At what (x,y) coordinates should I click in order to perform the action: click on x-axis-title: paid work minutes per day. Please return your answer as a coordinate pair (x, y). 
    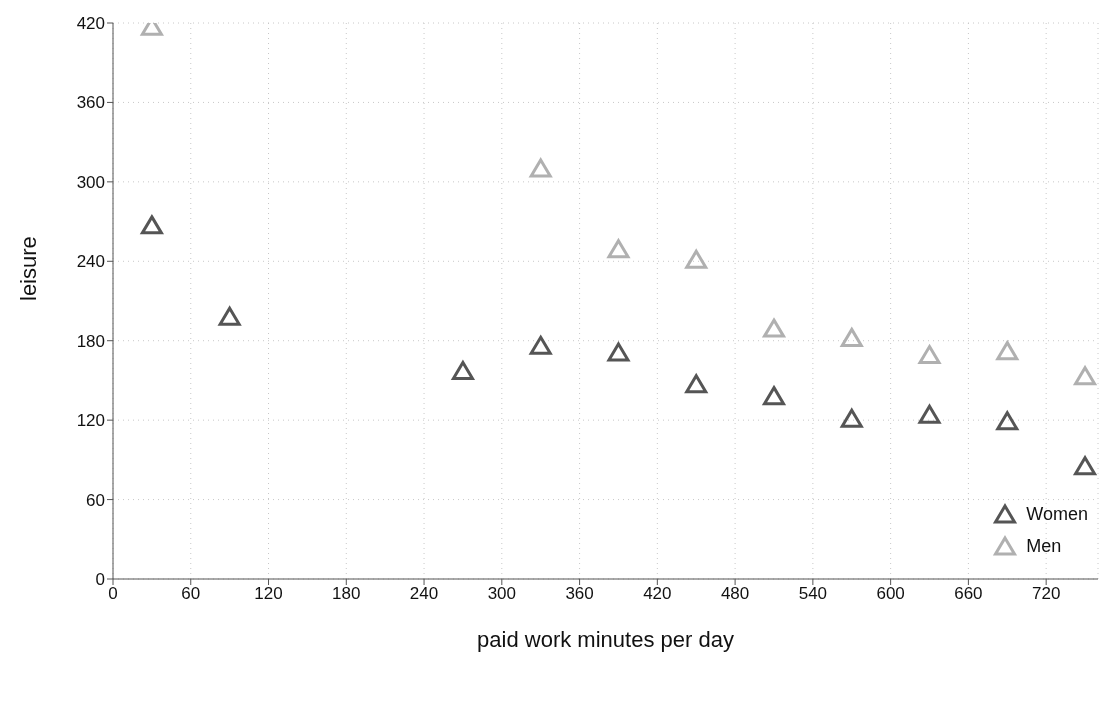
    Looking at the image, I should click on (605, 639).